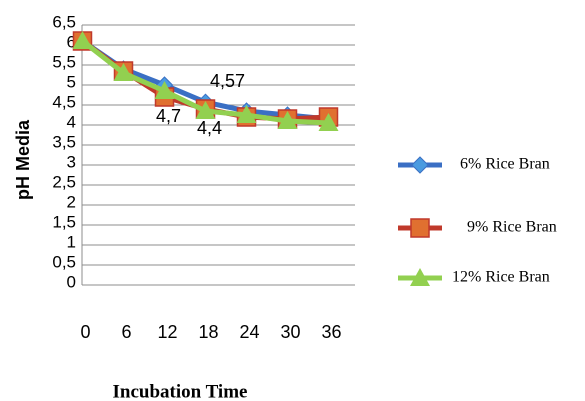 This screenshot has height=401, width=585. Describe the element at coordinates (501, 277) in the screenshot. I see `legend-label: 12% Rice Bran` at that location.